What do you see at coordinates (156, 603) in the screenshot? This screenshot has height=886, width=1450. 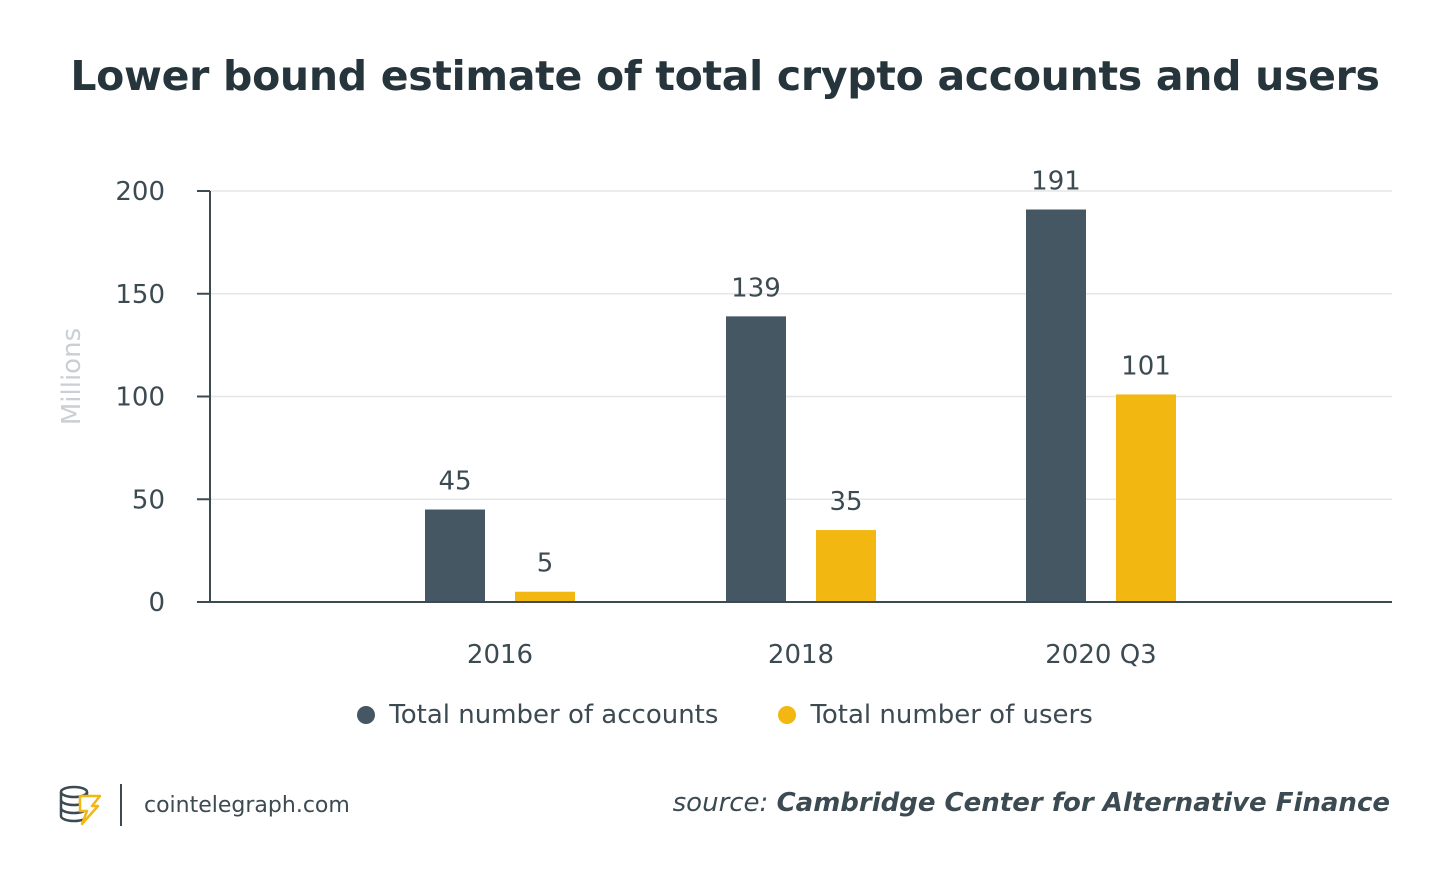 I see `y-tick-label: 0` at bounding box center [156, 603].